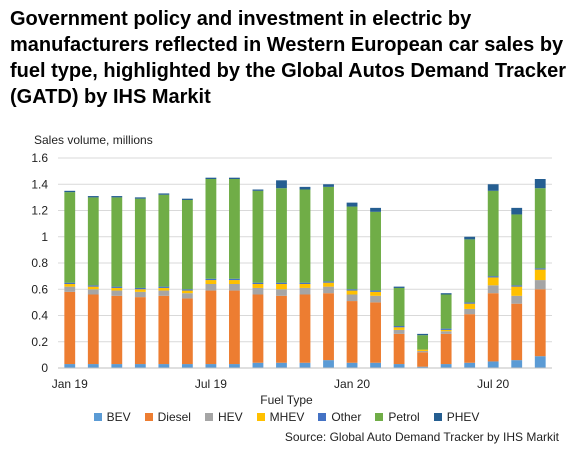  Describe the element at coordinates (39, 263) in the screenshot. I see `y-tick-label: 0.8` at that location.